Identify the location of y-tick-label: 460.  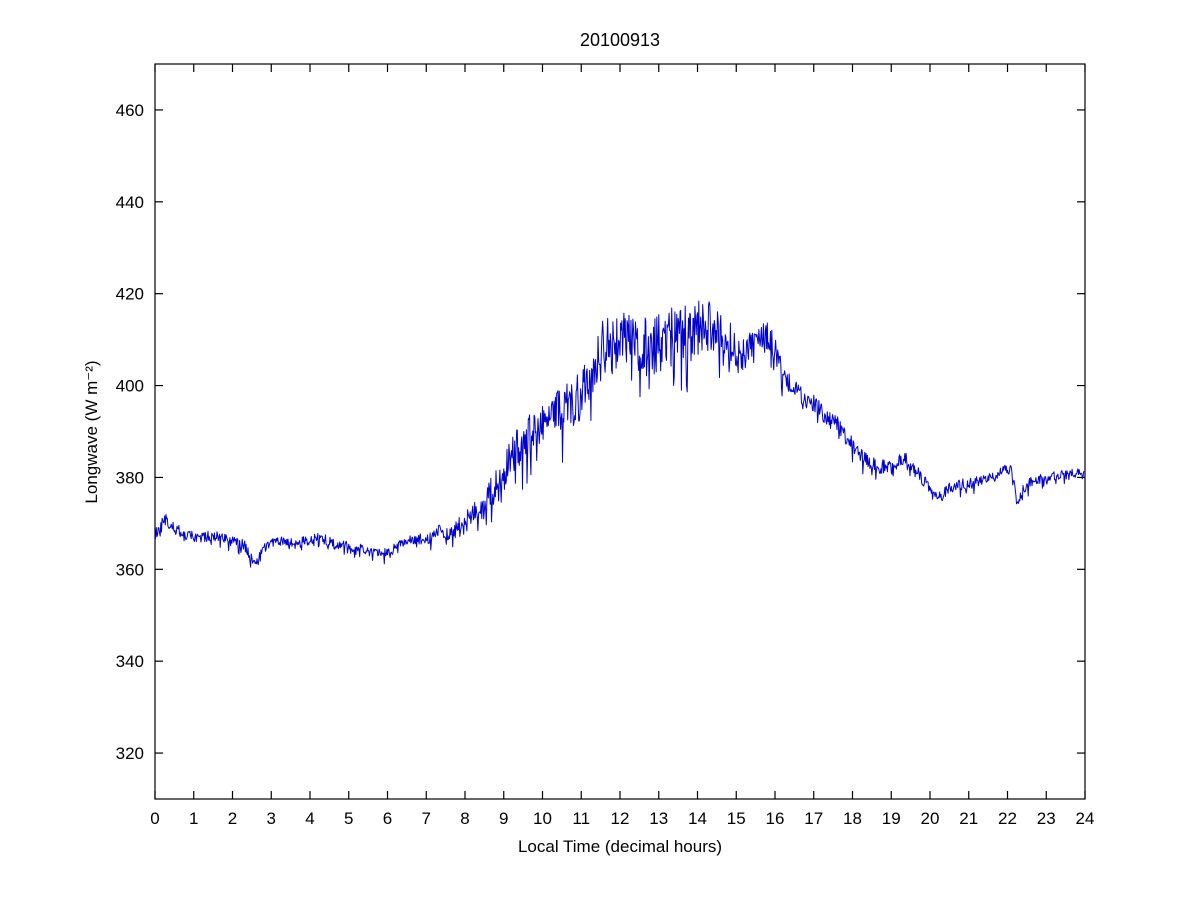
(130, 110).